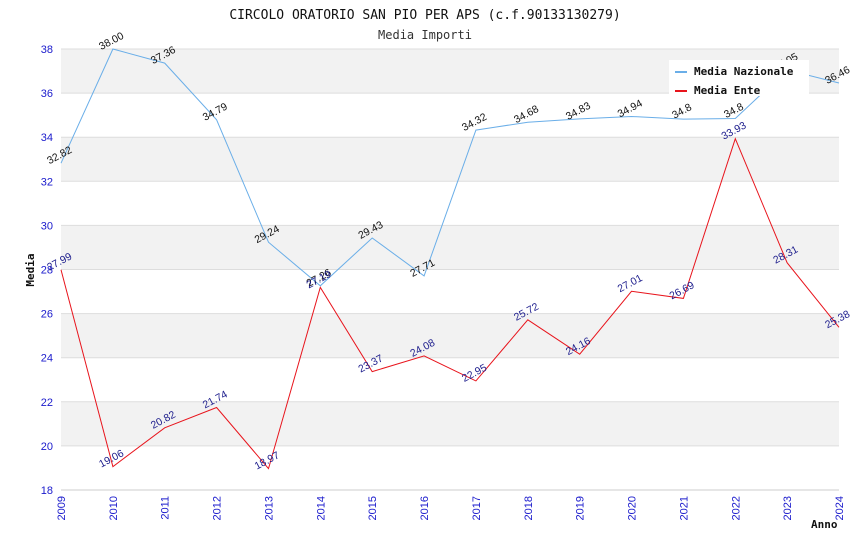 This screenshot has height=550, width=850. Describe the element at coordinates (218, 508) in the screenshot. I see `x-tick-label: 2012` at that location.